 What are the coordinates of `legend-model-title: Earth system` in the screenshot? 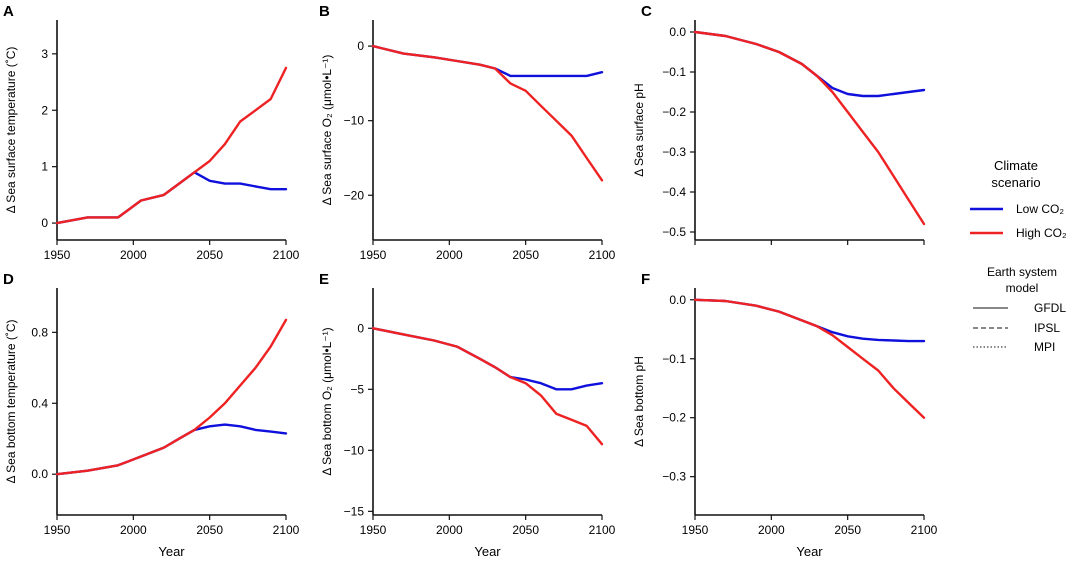 It's located at (1022, 272).